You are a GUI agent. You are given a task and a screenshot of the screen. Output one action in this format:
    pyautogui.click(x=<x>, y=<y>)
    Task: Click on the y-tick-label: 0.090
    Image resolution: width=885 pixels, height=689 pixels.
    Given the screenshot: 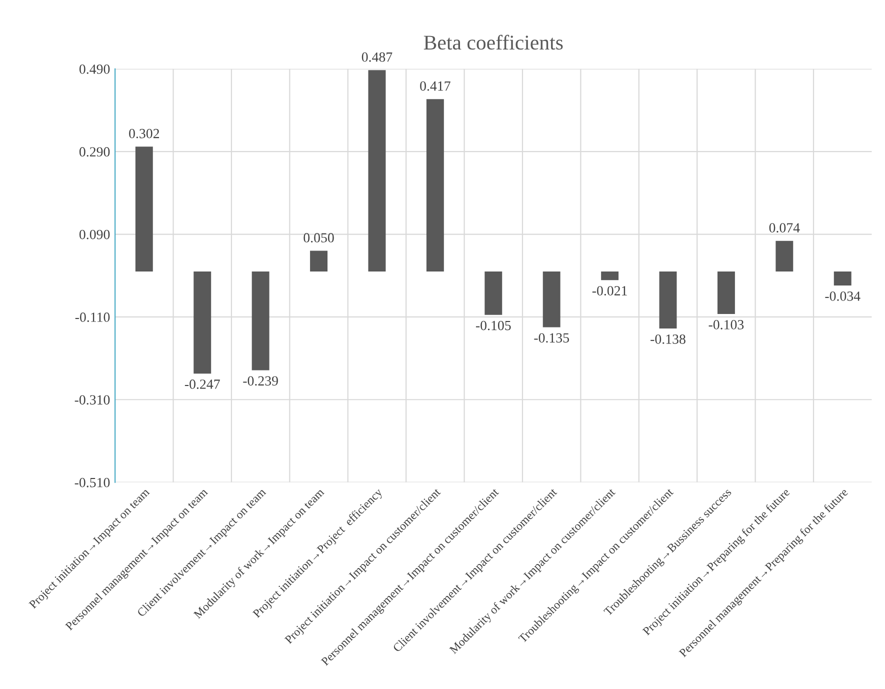 What is the action you would take?
    pyautogui.click(x=94, y=235)
    